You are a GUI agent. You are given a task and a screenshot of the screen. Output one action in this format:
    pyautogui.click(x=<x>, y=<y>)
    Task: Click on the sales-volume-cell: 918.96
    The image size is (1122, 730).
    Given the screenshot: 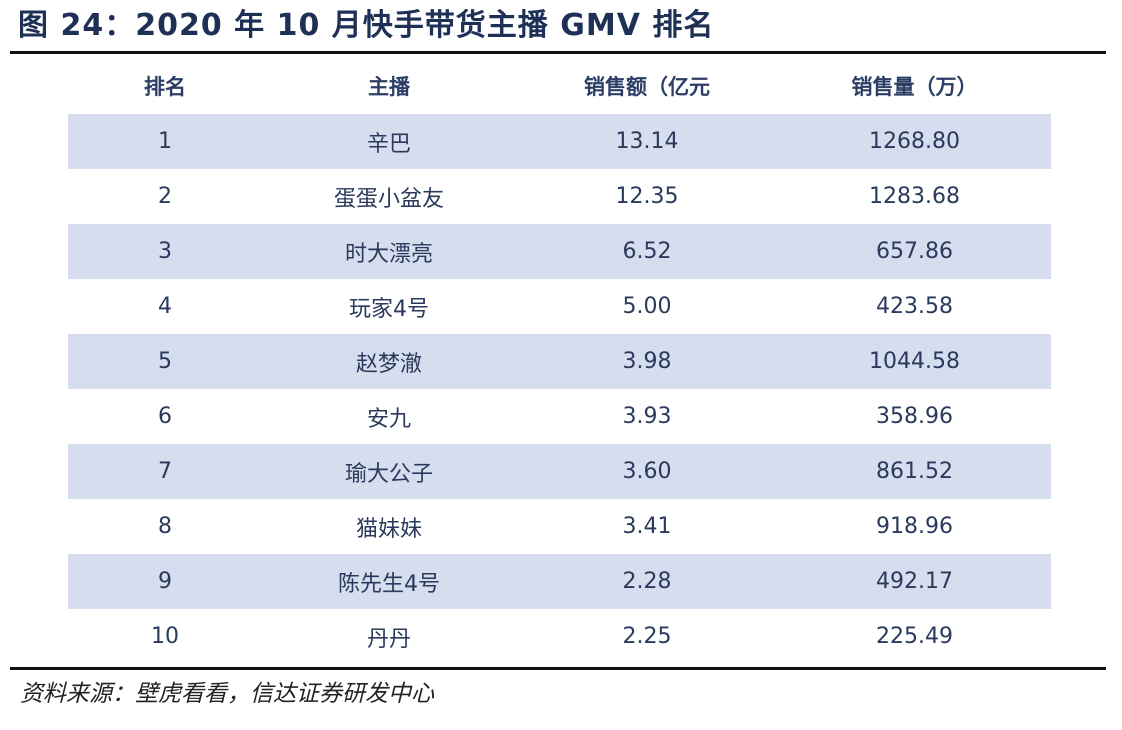 What is the action you would take?
    pyautogui.click(x=914, y=526)
    